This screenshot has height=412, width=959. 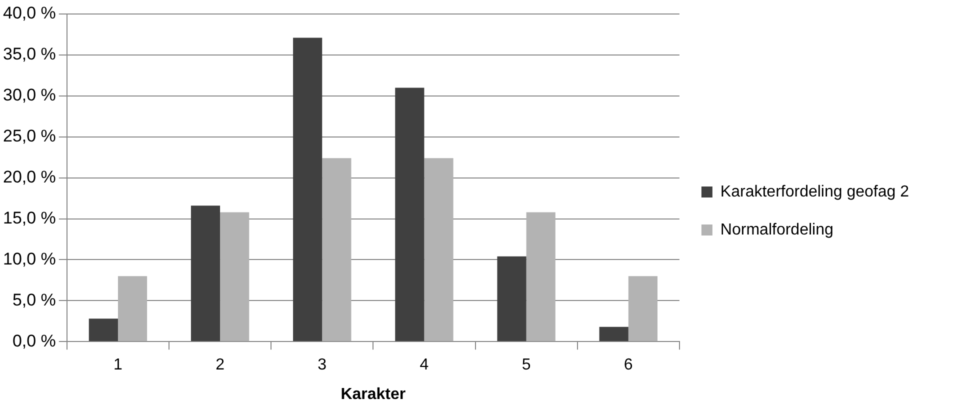 What do you see at coordinates (424, 365) in the screenshot?
I see `x-tick-label: 4` at bounding box center [424, 365].